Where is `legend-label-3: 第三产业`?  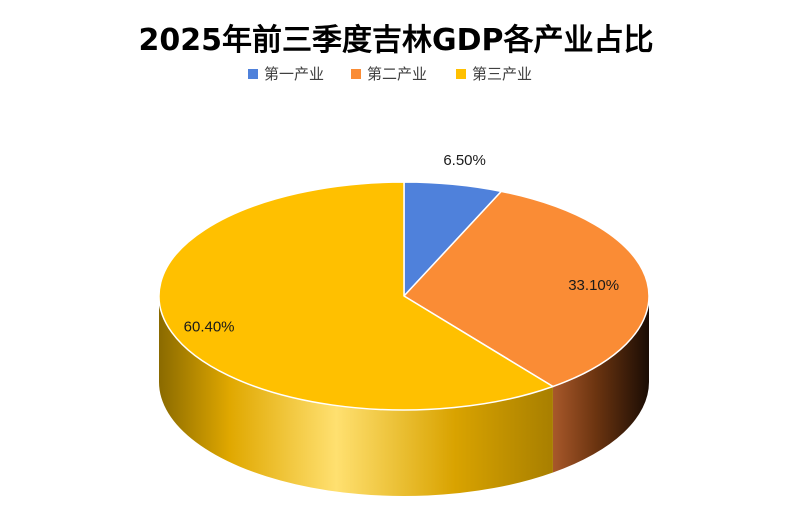 legend-label-3: 第三产业 is located at coordinates (502, 74).